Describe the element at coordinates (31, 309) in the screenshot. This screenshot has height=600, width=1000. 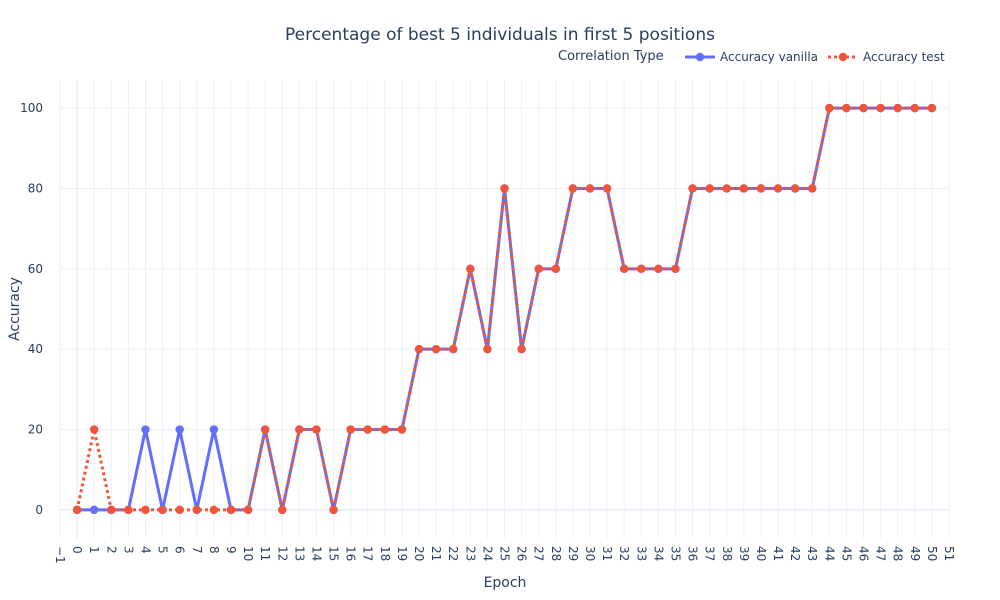
I see `y-tick-labels: 0 20 40 60 80 100` at that location.